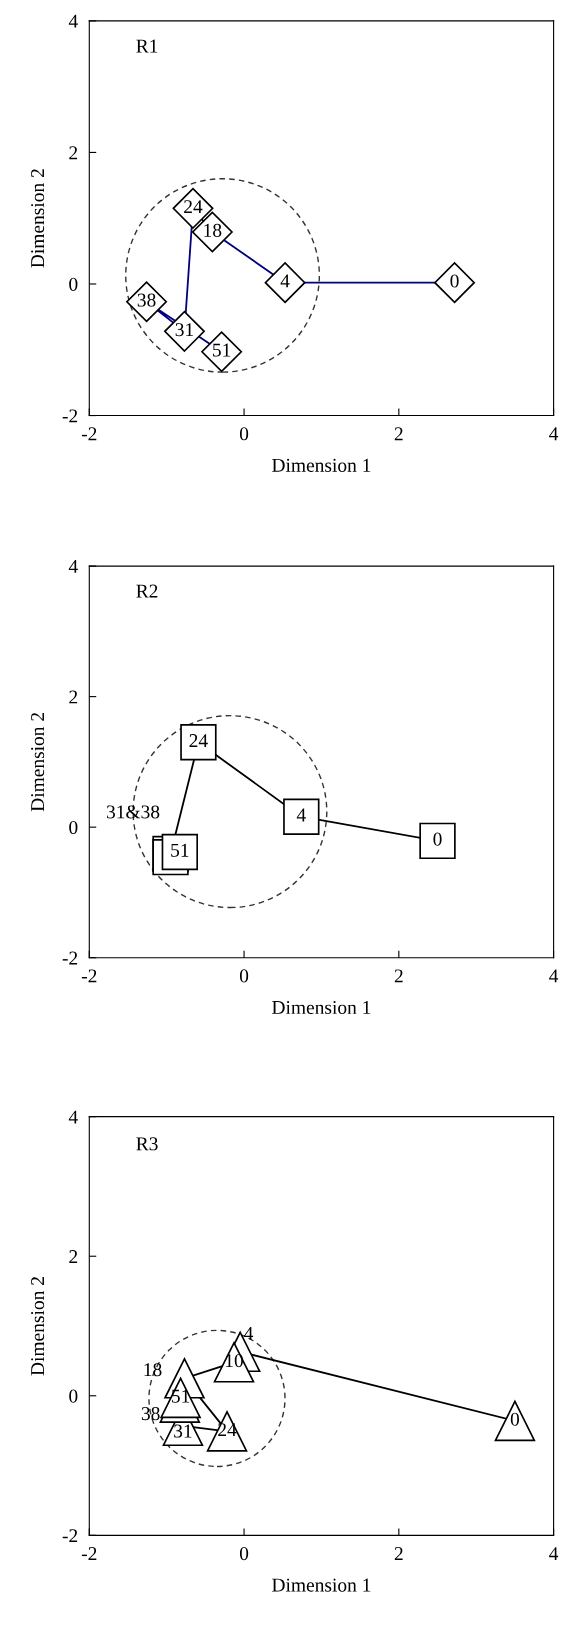 Image resolution: width=563 pixels, height=1629 pixels. What do you see at coordinates (133, 812) in the screenshot?
I see `annotation: 31&38` at bounding box center [133, 812].